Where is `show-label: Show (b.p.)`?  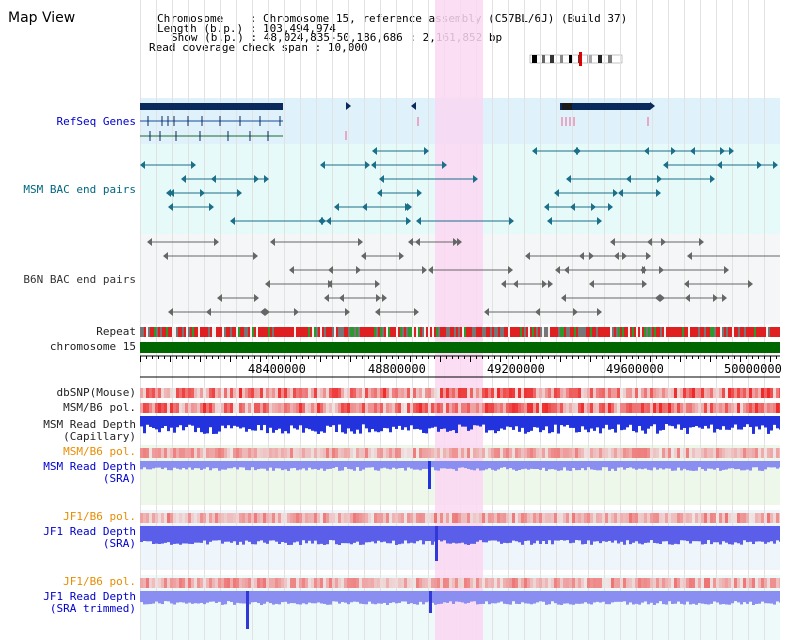 show-label: Show (b.p.) is located at coordinates (207, 37).